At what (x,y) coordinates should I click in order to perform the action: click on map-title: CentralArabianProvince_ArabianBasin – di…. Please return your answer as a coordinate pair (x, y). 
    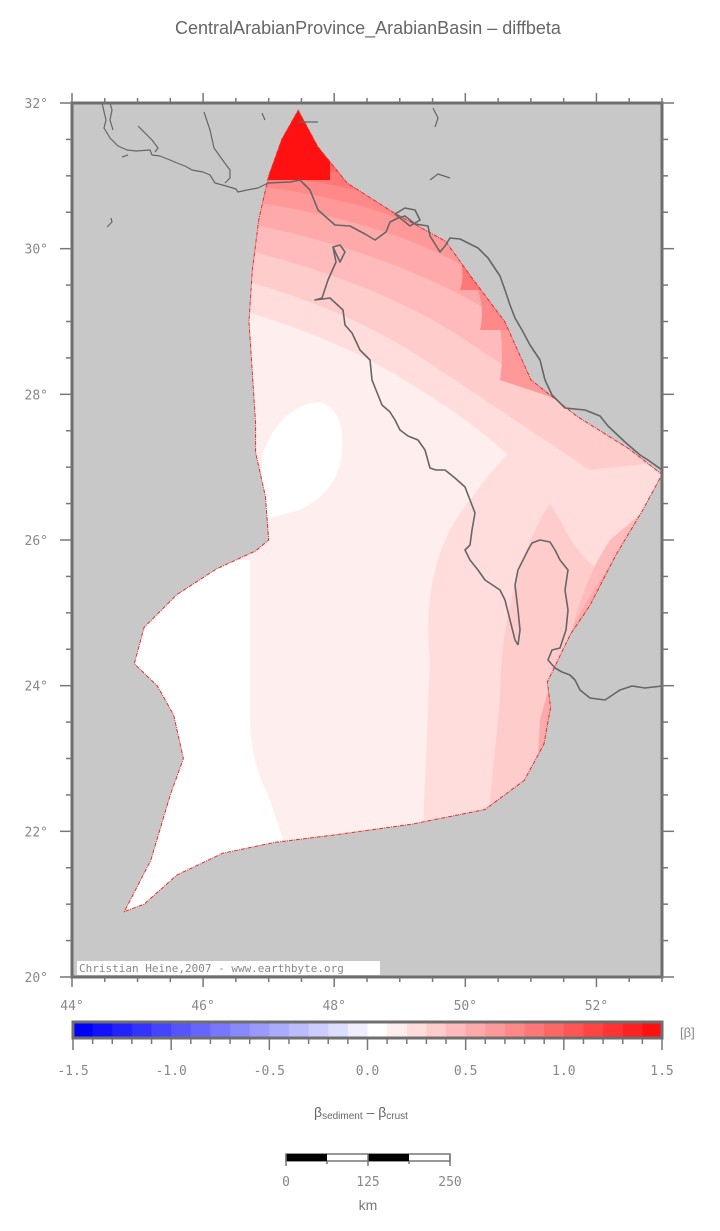
    Looking at the image, I should click on (368, 28).